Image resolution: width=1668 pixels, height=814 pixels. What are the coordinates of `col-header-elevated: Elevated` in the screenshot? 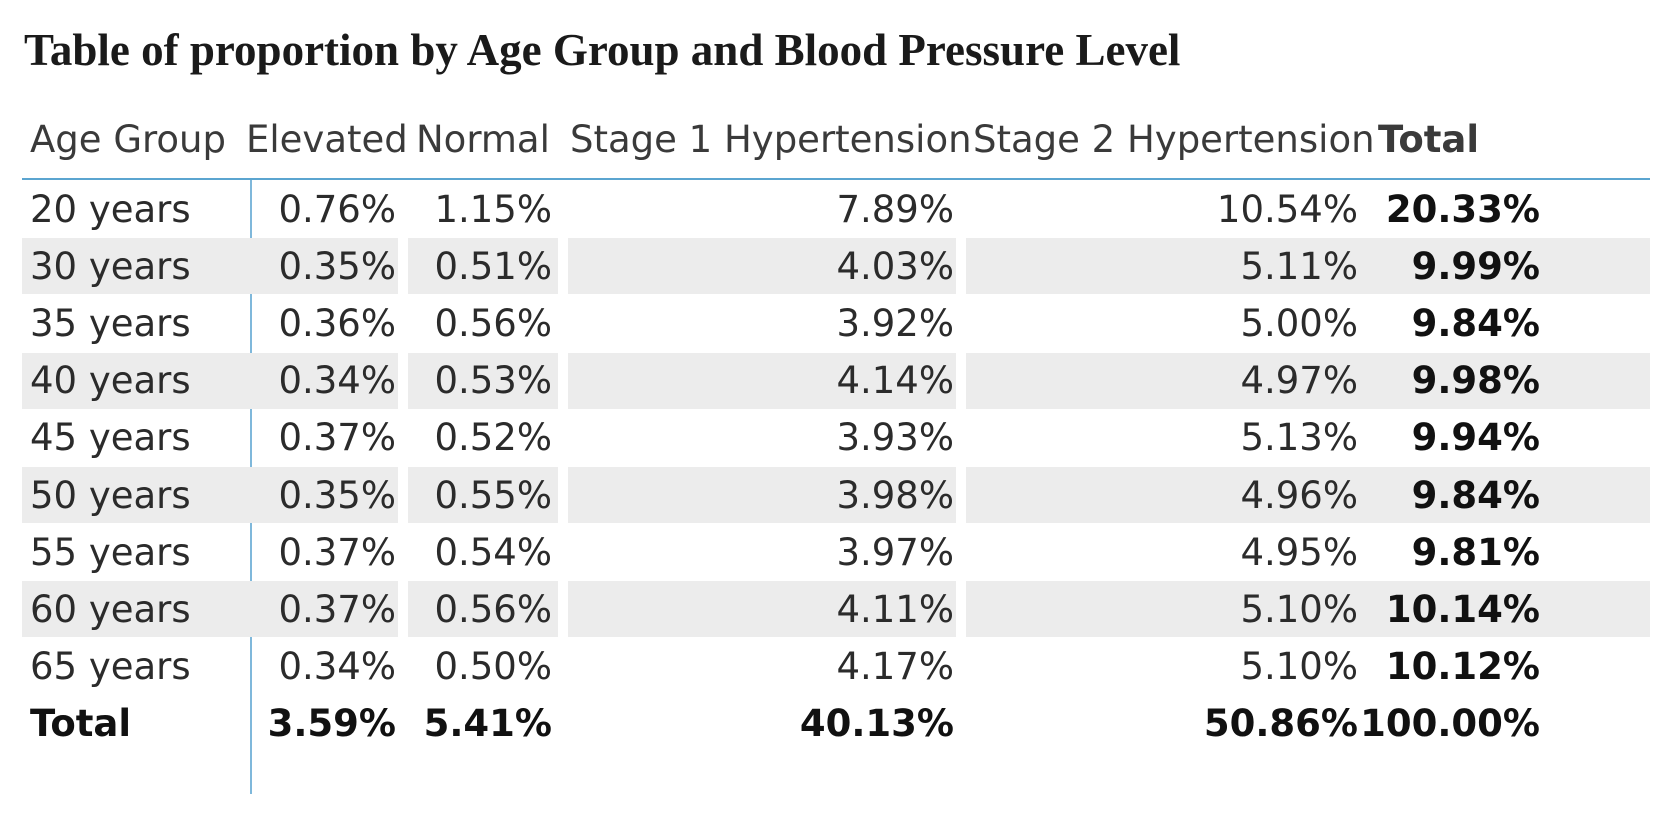 It's located at (327, 139).